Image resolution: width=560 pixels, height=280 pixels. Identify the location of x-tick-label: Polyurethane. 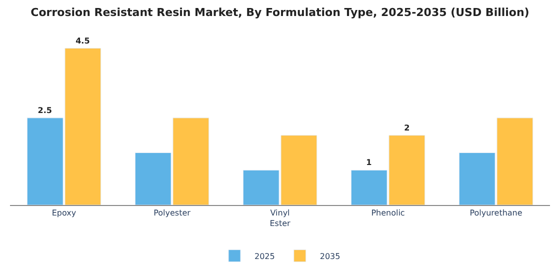
(496, 213).